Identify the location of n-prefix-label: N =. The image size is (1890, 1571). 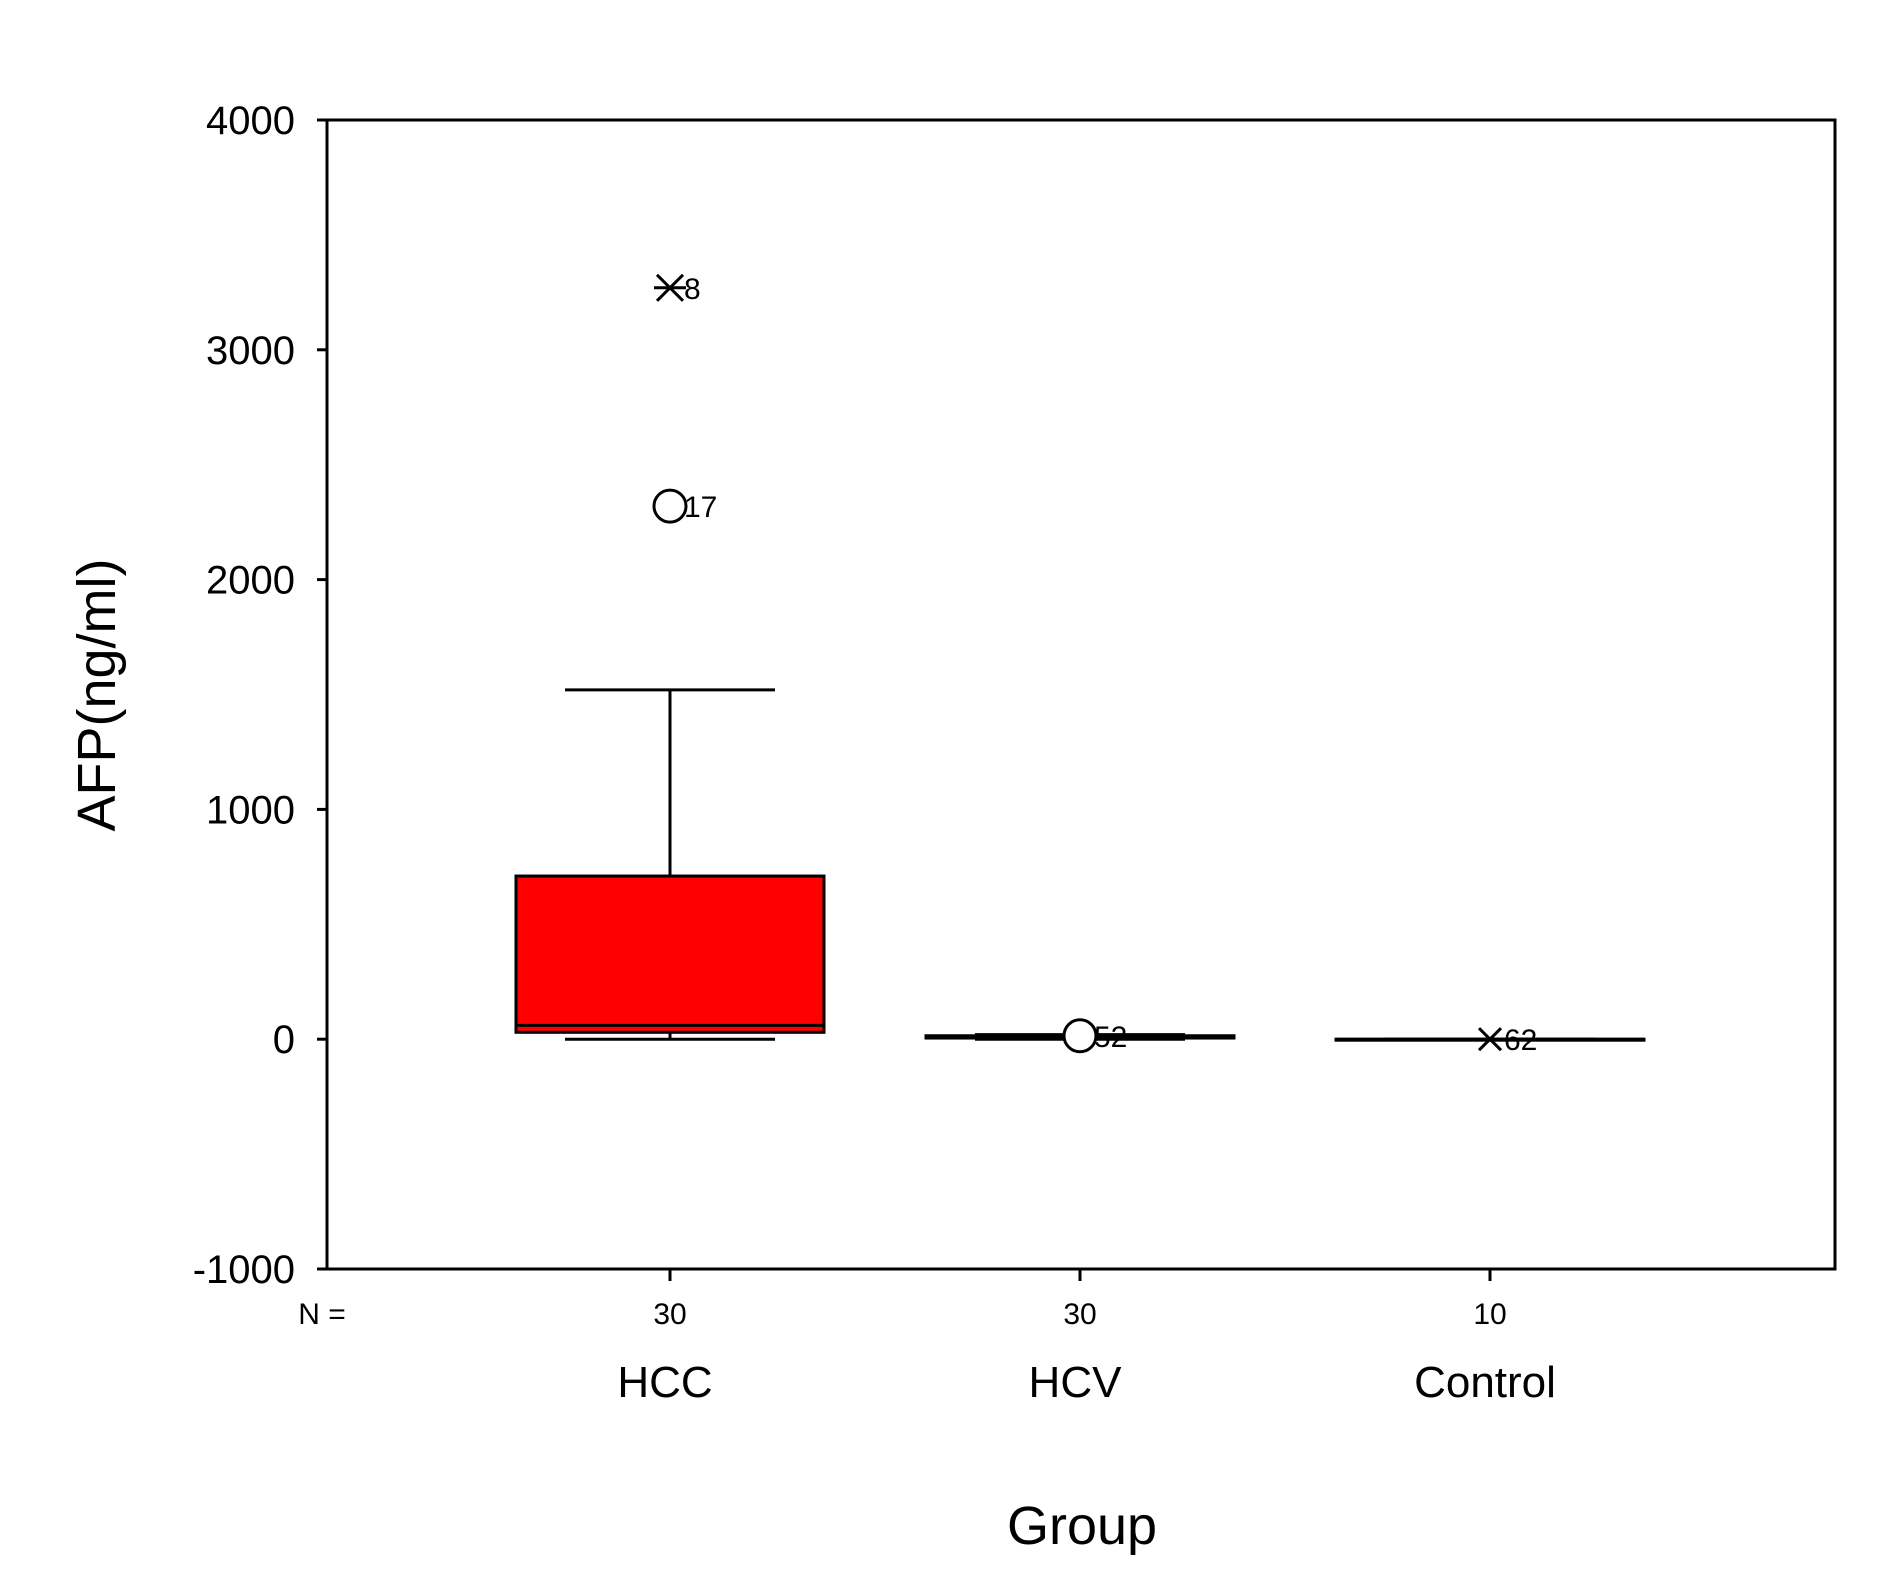
(322, 1314).